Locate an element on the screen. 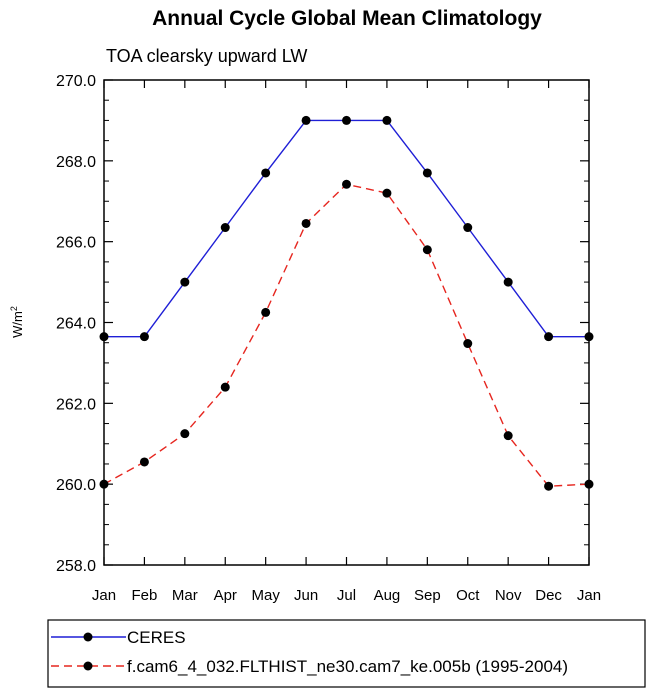  y-tick-label: 268.0 is located at coordinates (76, 162).